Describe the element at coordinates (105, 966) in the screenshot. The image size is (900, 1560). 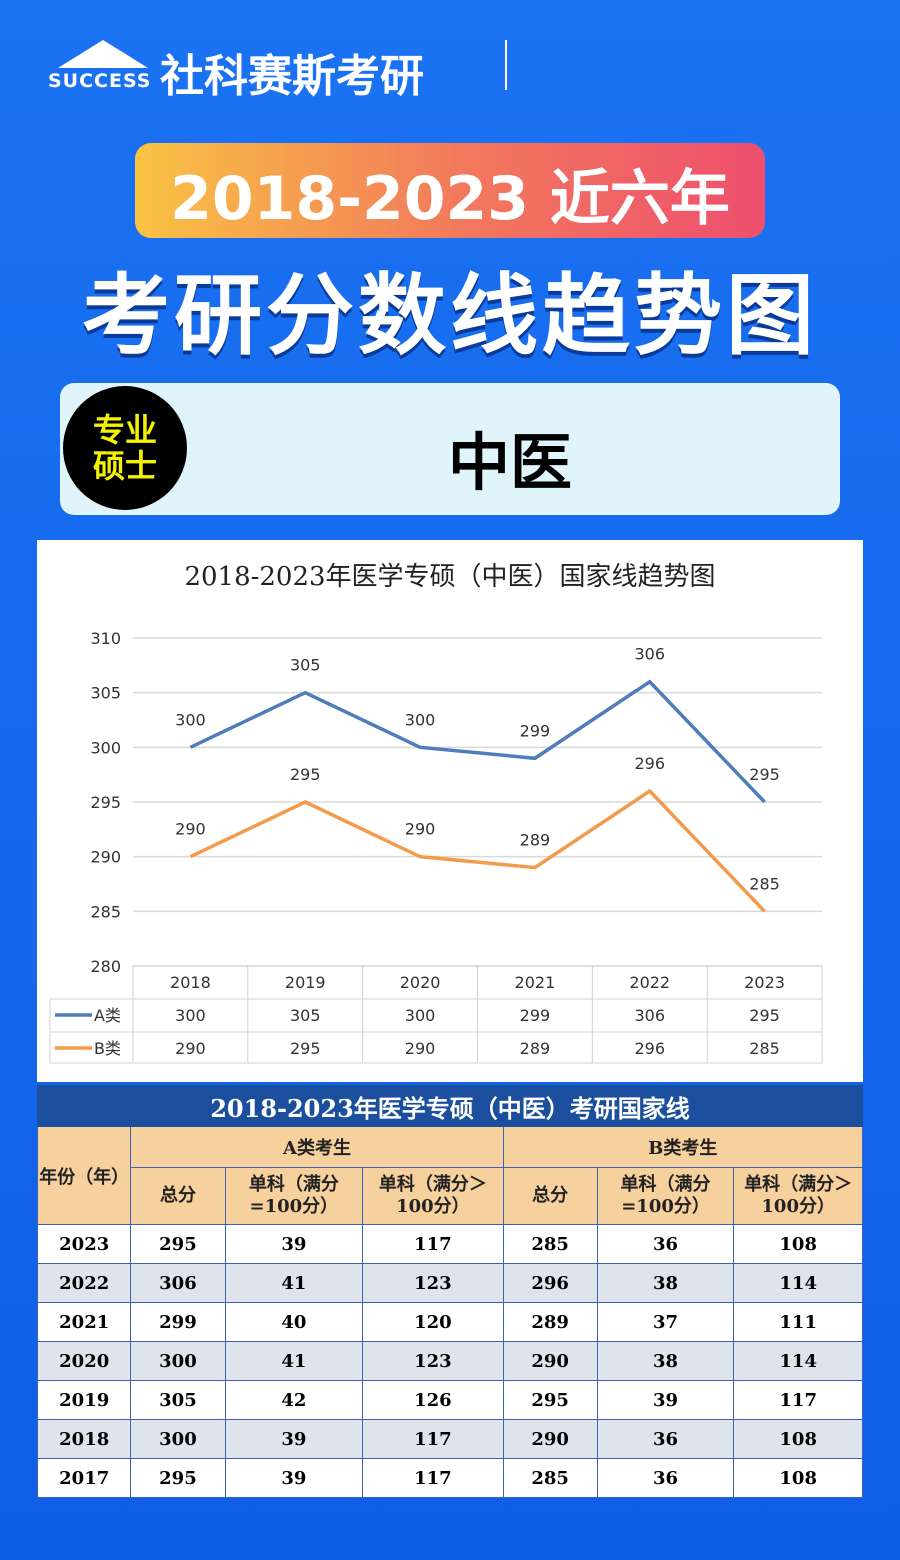
I see `y-tick-label: 280` at that location.